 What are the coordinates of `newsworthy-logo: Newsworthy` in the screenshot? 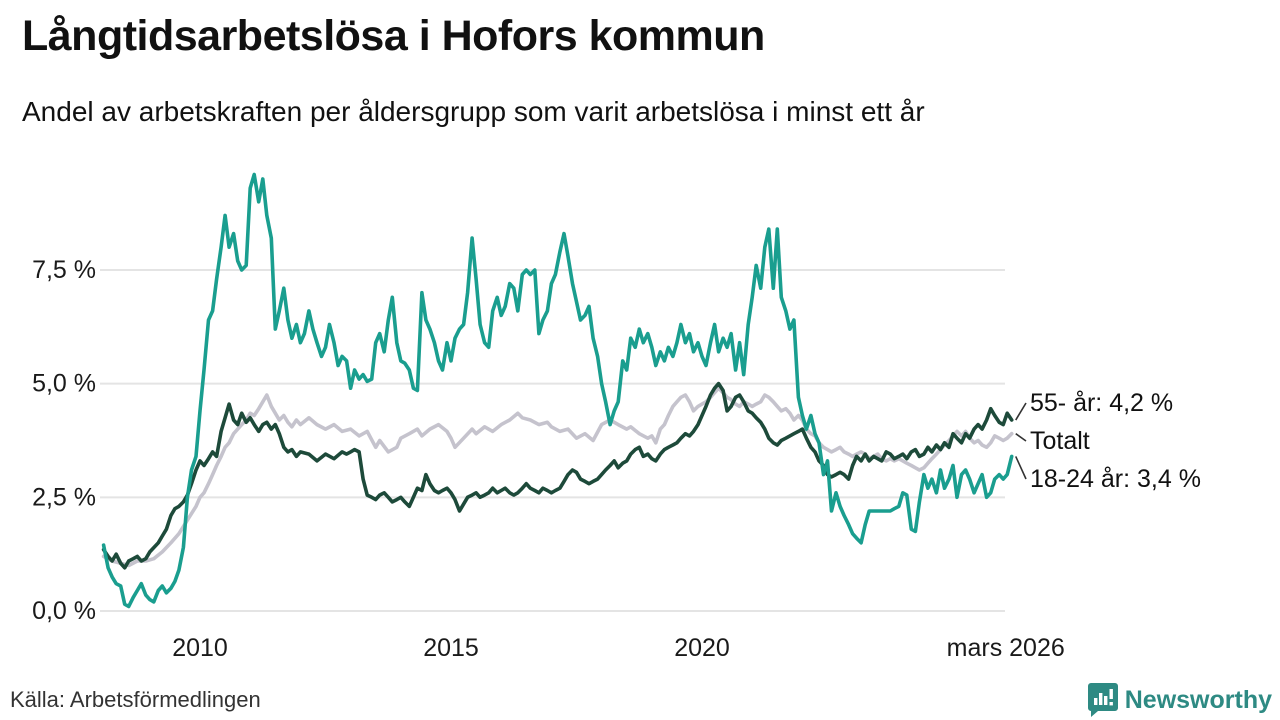 It's located at (1179, 700).